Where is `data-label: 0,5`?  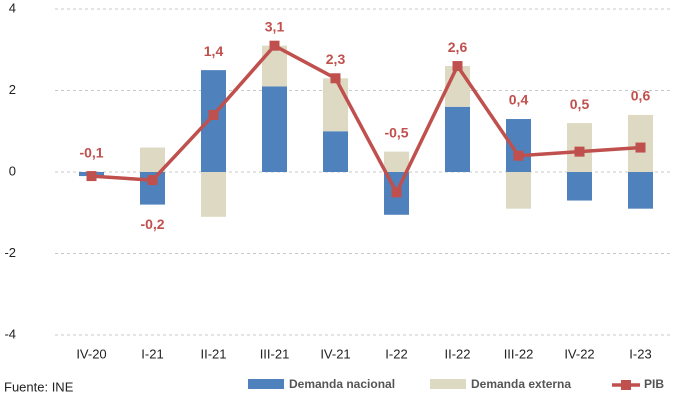
data-label: 0,5 is located at coordinates (580, 104).